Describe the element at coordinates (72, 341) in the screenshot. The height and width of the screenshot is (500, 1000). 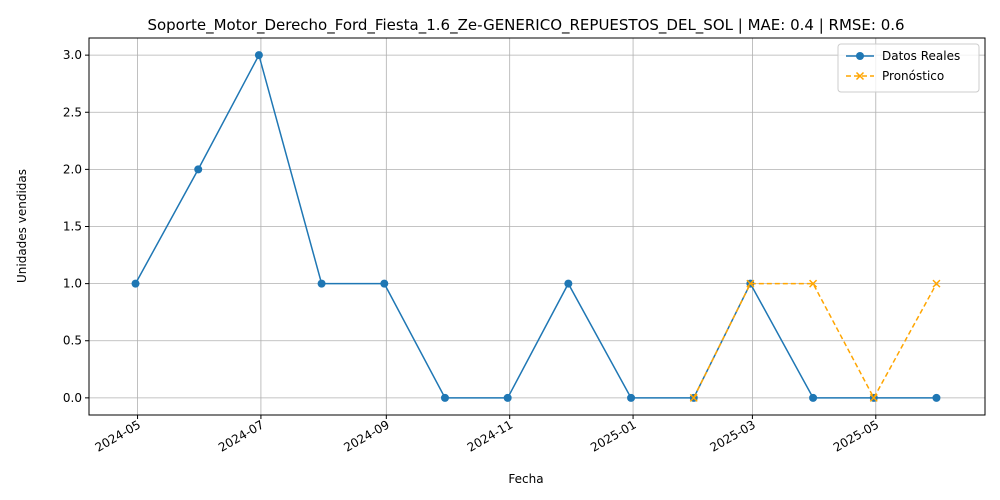
I see `y-tick-label: 0.5` at that location.